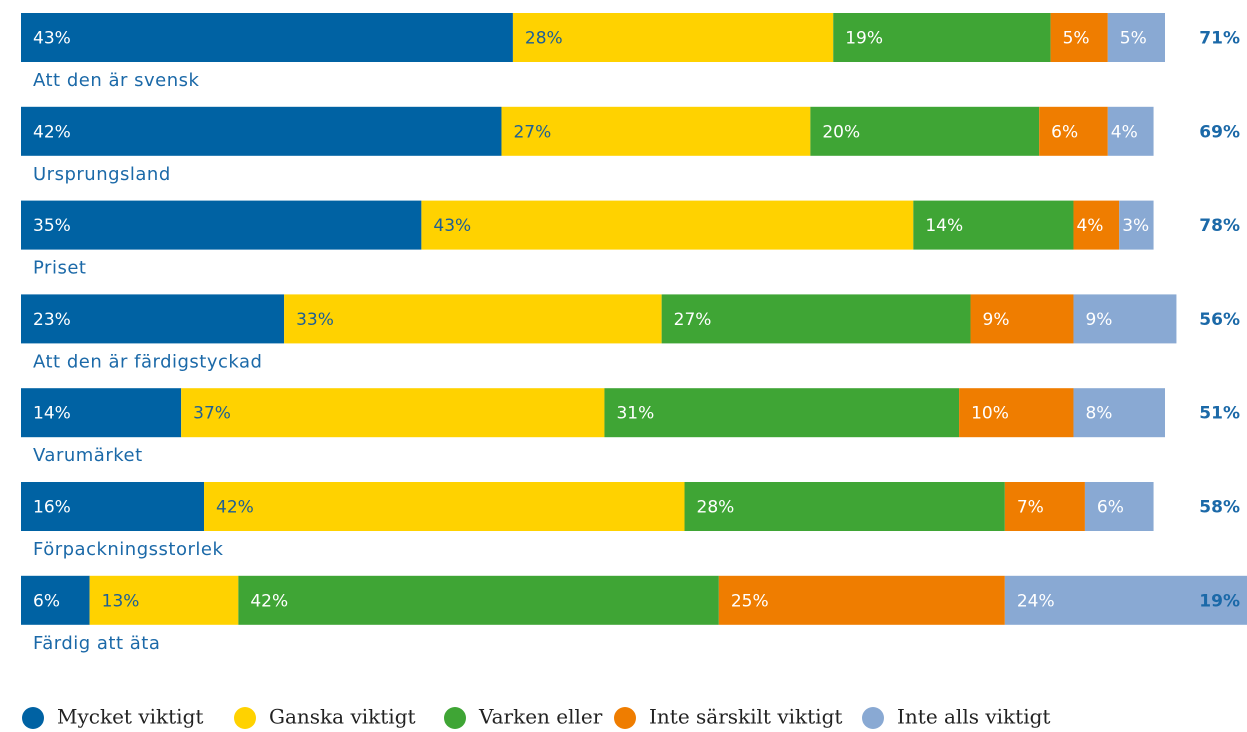 This screenshot has width=1247, height=732. I want to click on legend-label: Inte alls viktigt, so click(973, 717).